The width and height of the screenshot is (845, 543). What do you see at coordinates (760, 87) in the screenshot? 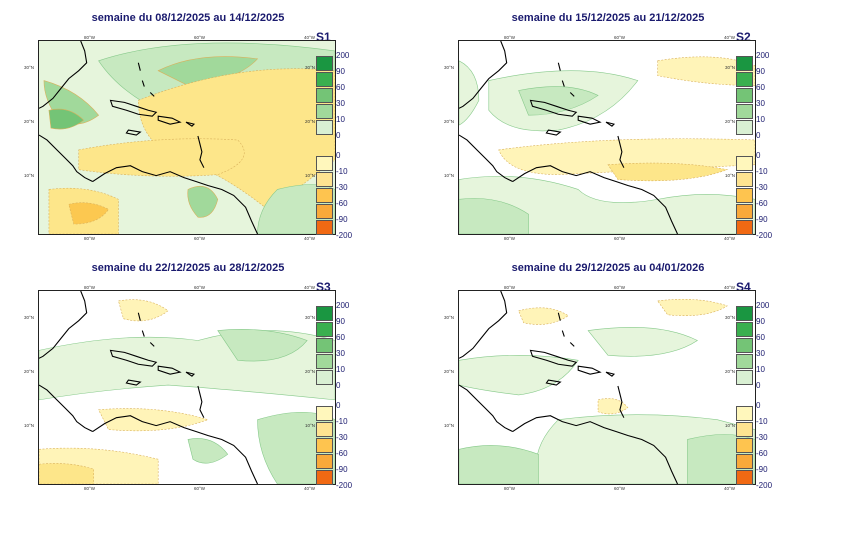
I see `legend-value: 60` at bounding box center [760, 87].